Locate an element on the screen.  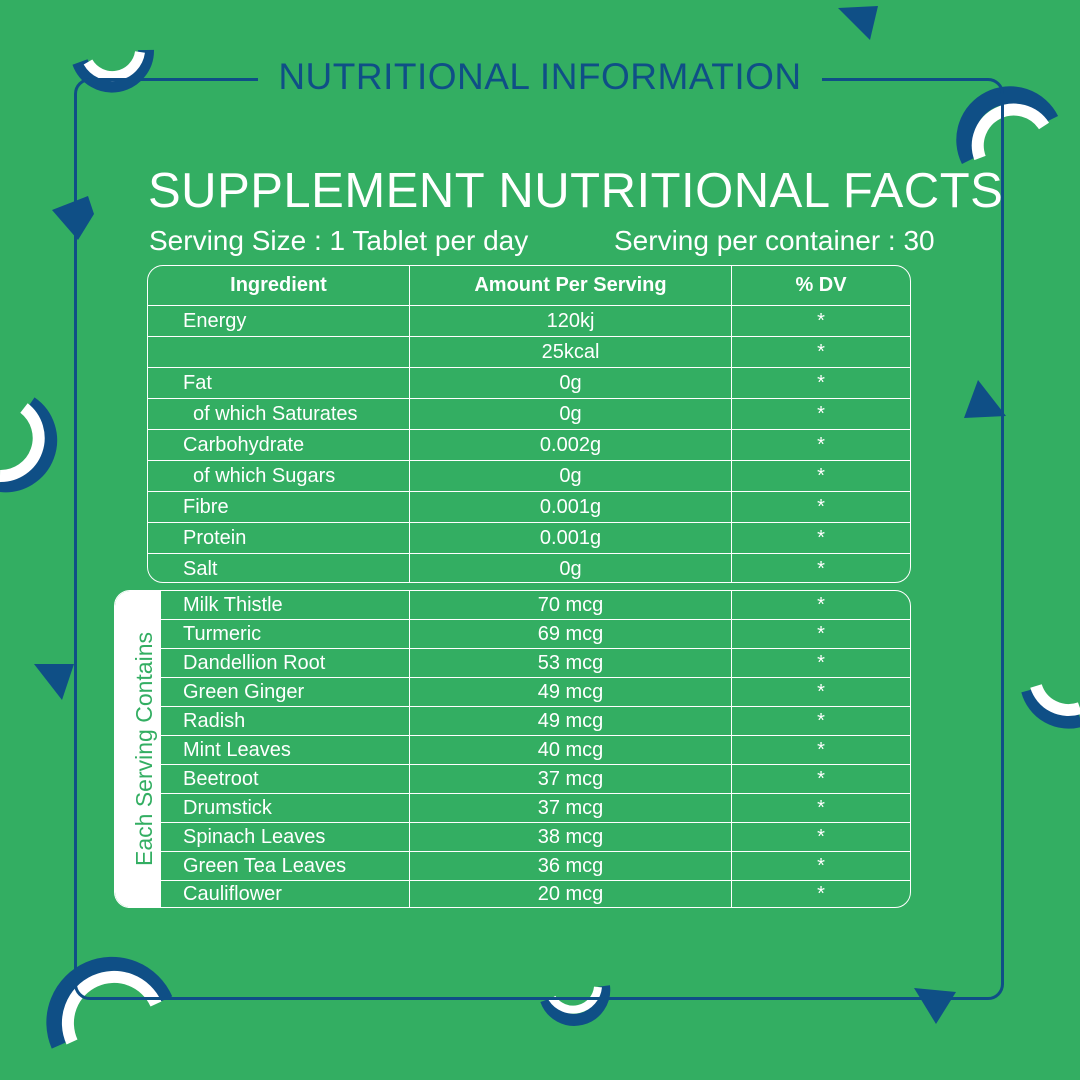
ingredient-amount: 70 mcg is located at coordinates (571, 605).